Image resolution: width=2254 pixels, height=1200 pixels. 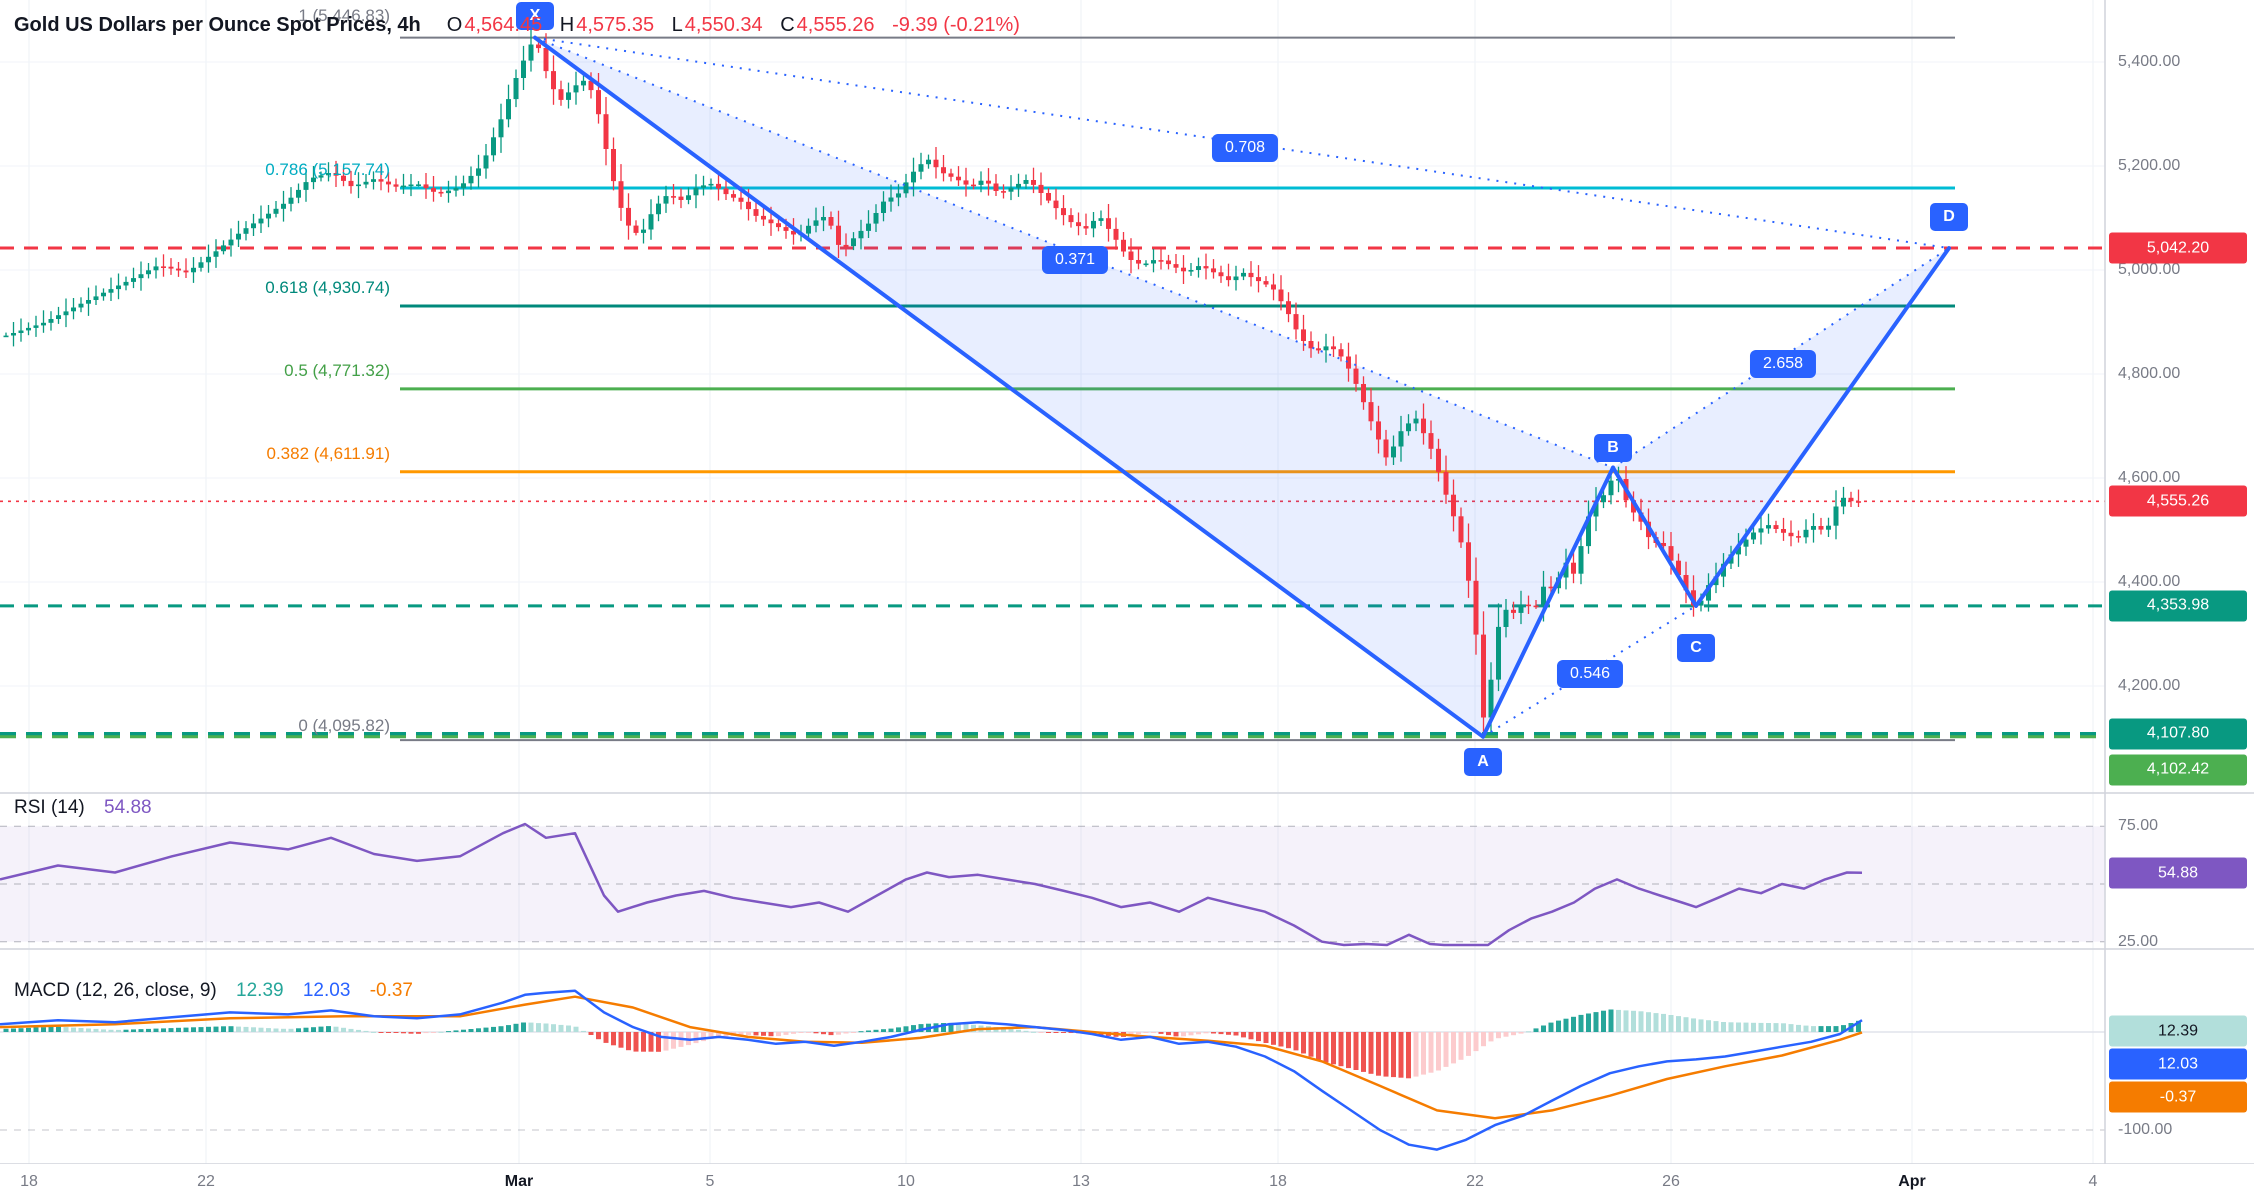 I want to click on fib-label-0: 0 (4,095.82), so click(x=344, y=725).